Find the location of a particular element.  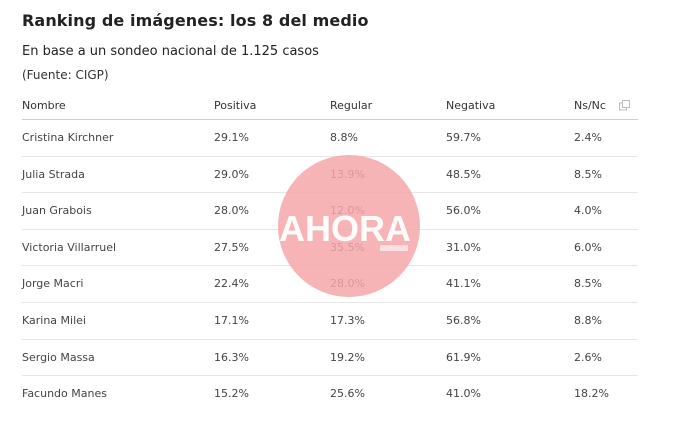

cell-negativa: 61.9% is located at coordinates (463, 357).